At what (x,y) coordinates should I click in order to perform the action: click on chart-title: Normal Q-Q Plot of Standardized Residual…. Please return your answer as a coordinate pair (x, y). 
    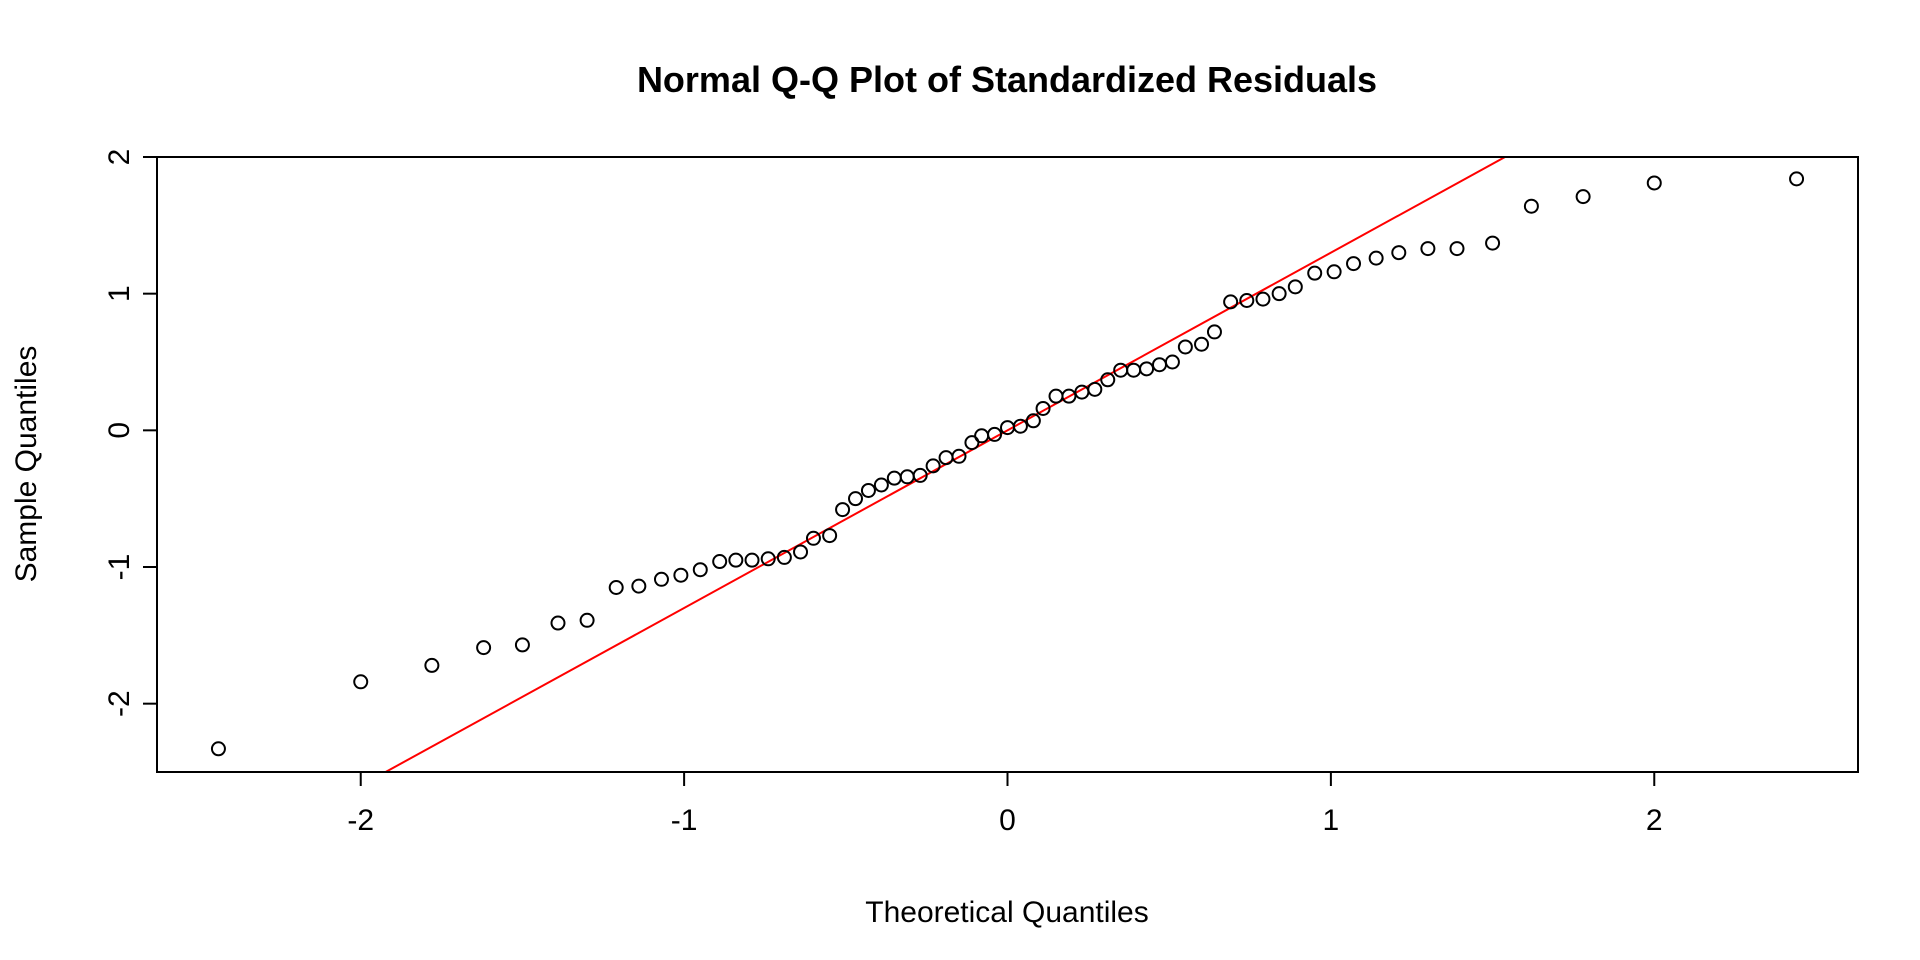
    Looking at the image, I should click on (1007, 79).